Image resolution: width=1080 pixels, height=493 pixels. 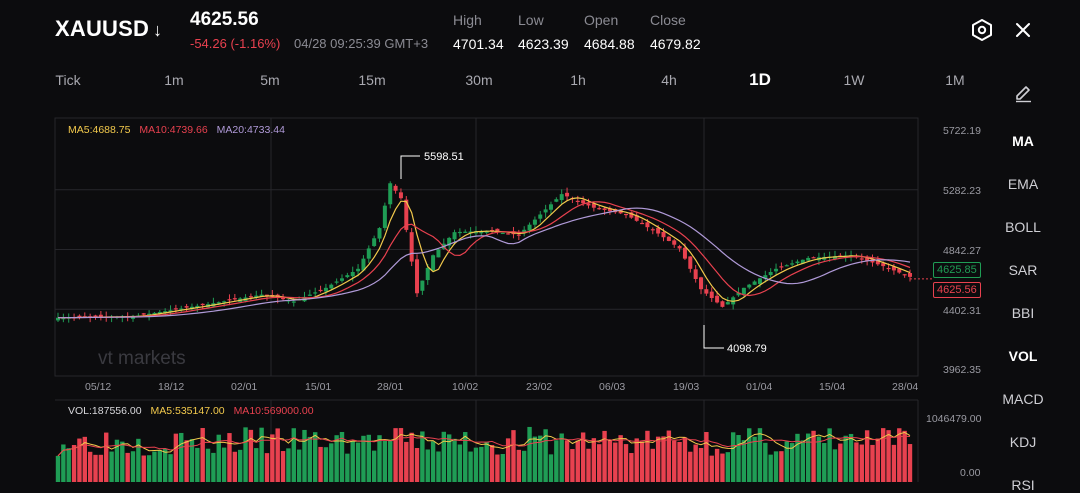 I want to click on indicator-macd: MACD, so click(x=1023, y=399).